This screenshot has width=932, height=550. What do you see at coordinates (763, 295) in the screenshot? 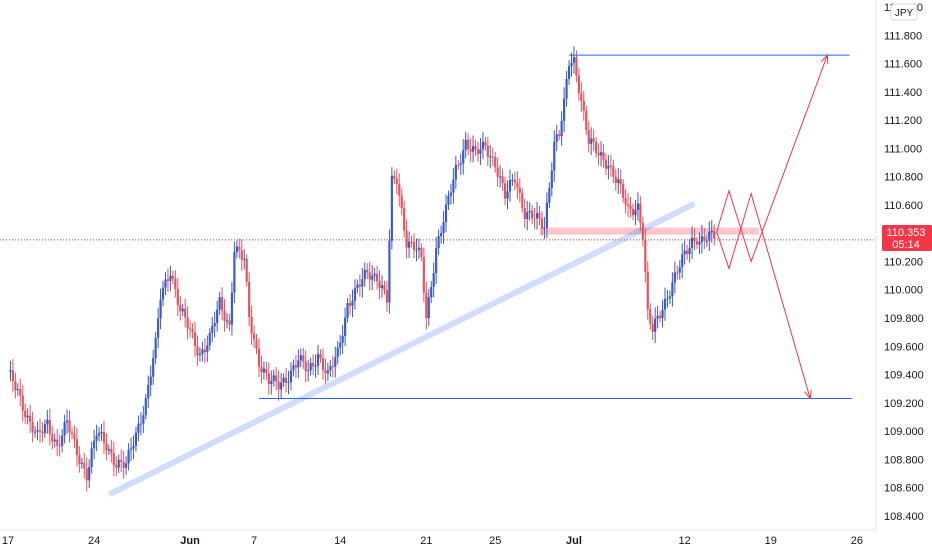
I see `projection-down-path` at bounding box center [763, 295].